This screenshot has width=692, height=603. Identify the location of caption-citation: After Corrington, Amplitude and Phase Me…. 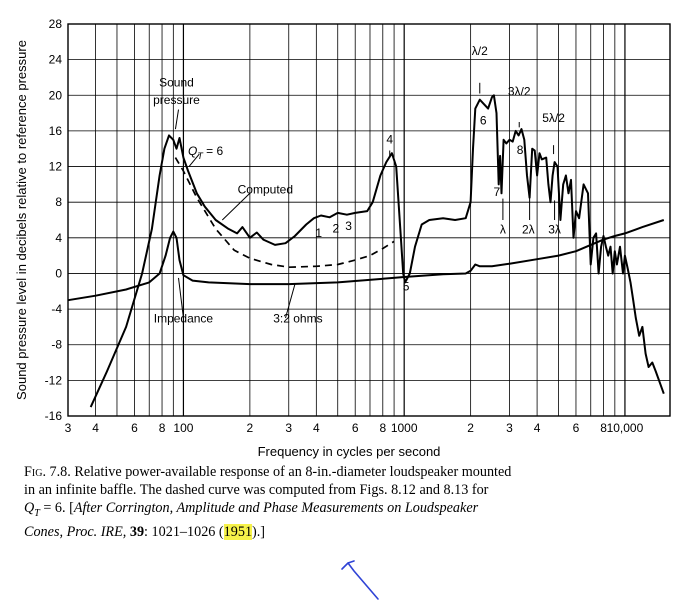
(276, 508).